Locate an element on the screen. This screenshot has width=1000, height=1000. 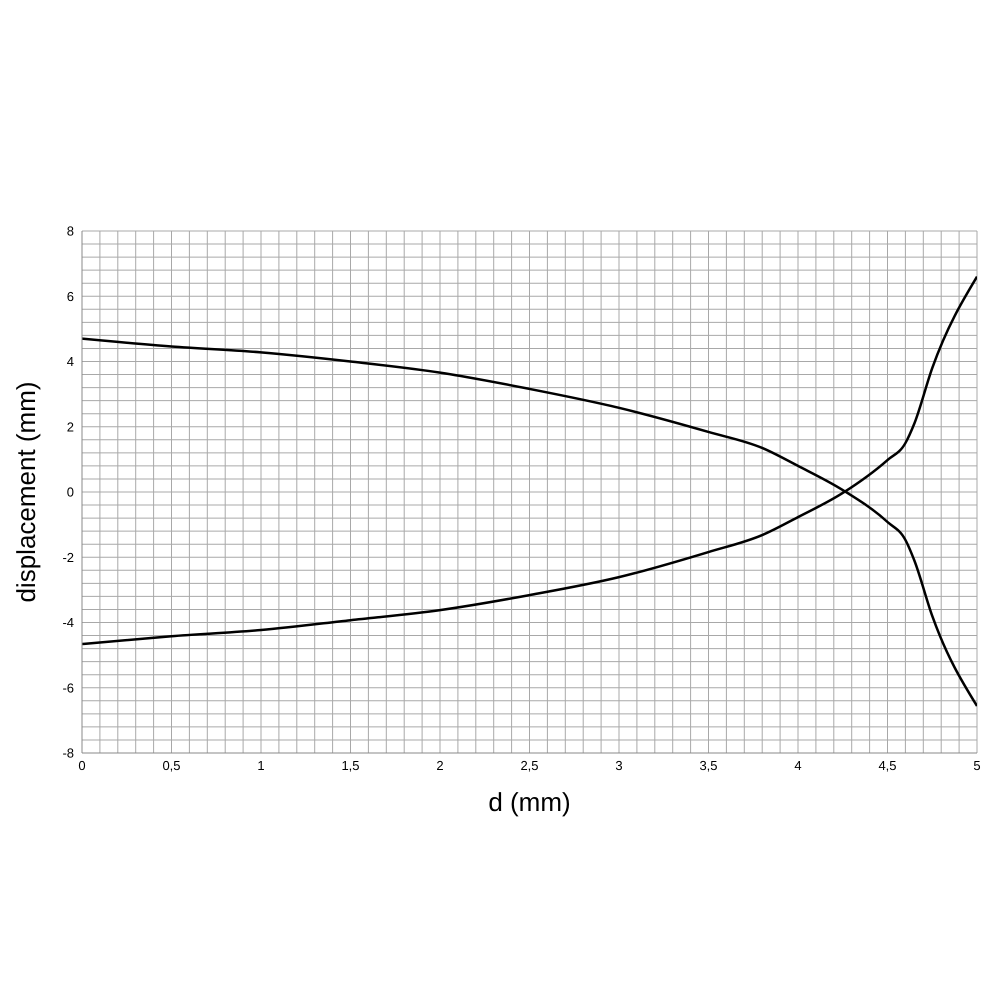
x-tick-label: 0,5 is located at coordinates (171, 766).